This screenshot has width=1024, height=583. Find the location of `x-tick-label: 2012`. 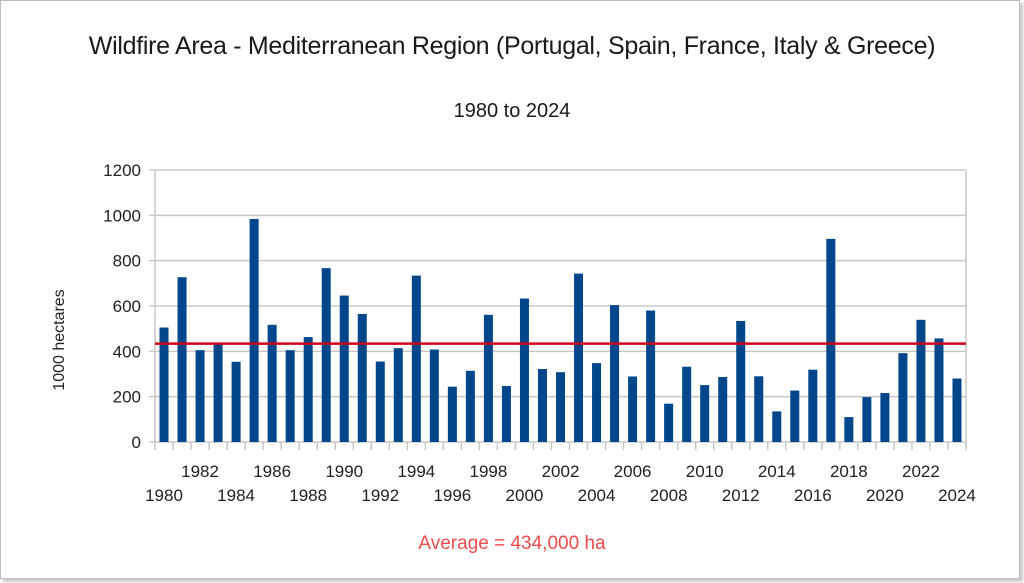

x-tick-label: 2012 is located at coordinates (741, 495).